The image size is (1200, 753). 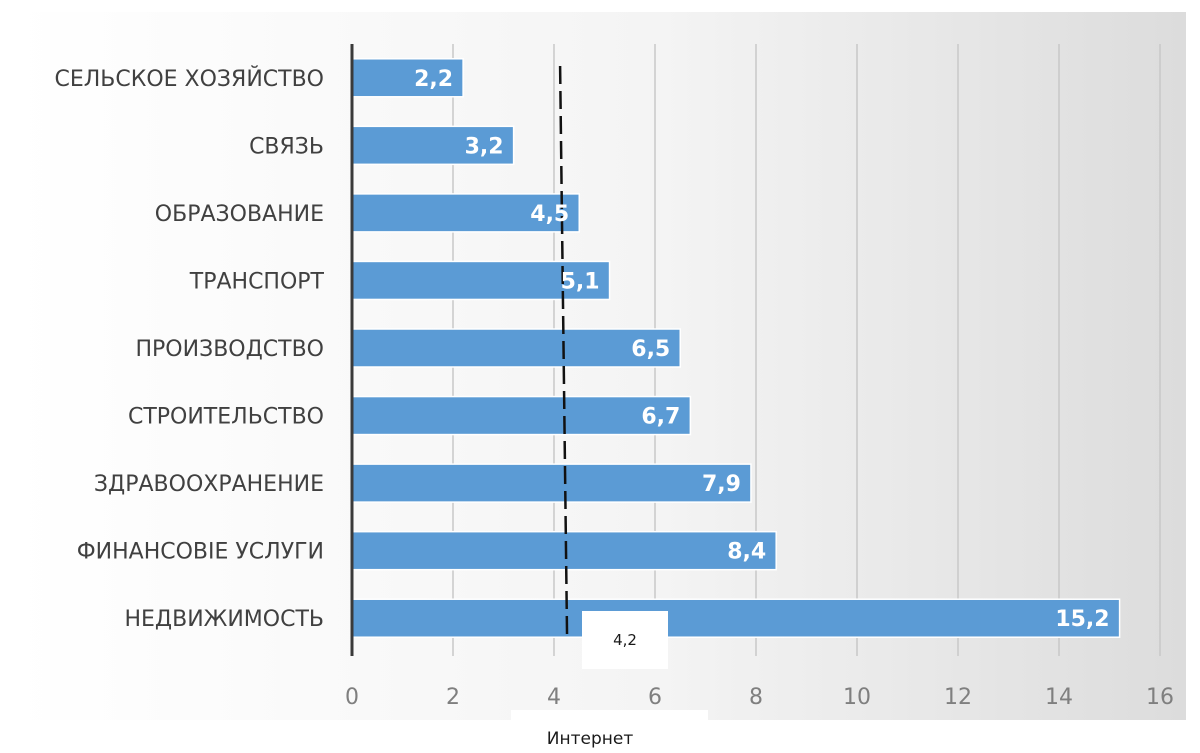 I want to click on x-tick-label: 14, so click(x=1059, y=697).